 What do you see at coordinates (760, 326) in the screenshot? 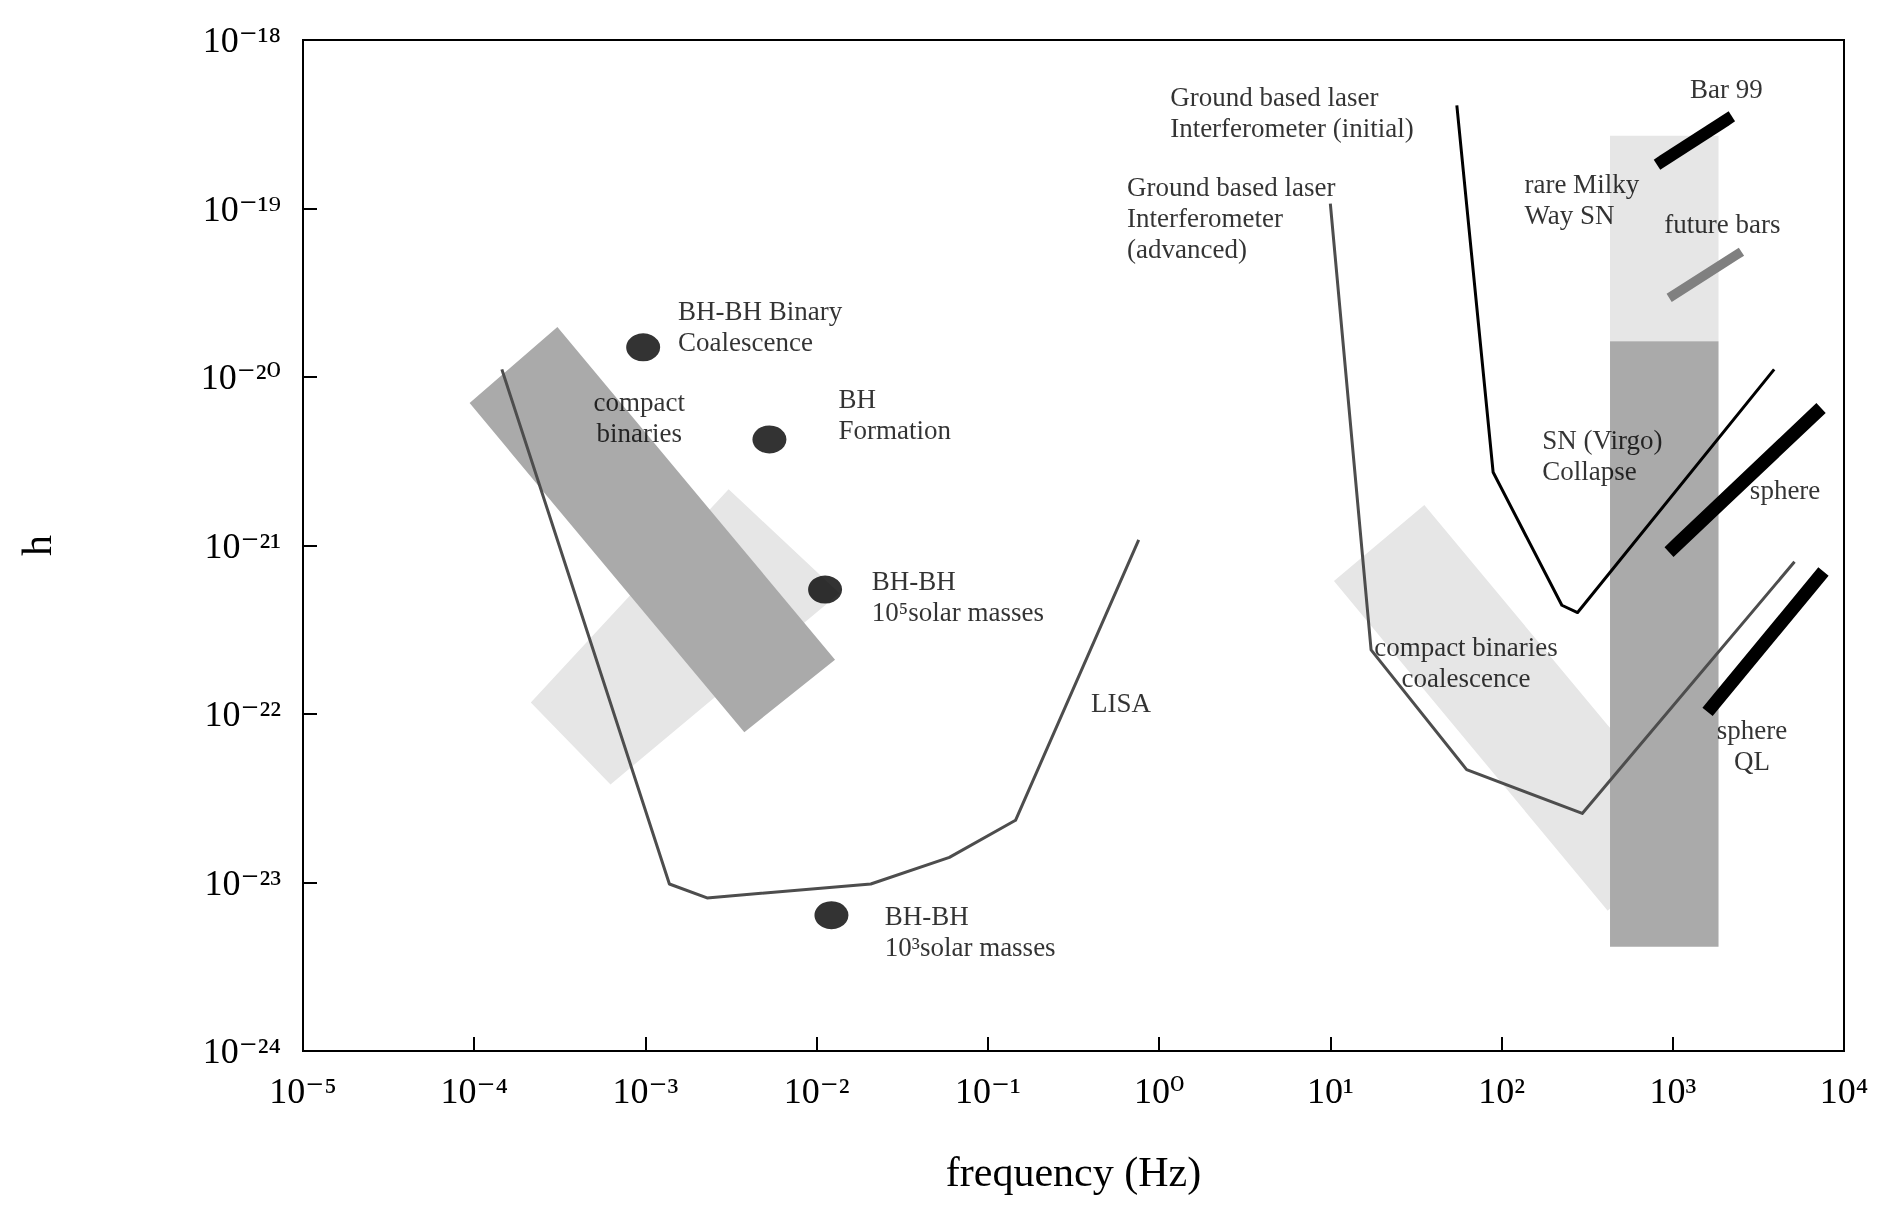
I see `annotation: BH-BH Binary Coalescence` at bounding box center [760, 326].